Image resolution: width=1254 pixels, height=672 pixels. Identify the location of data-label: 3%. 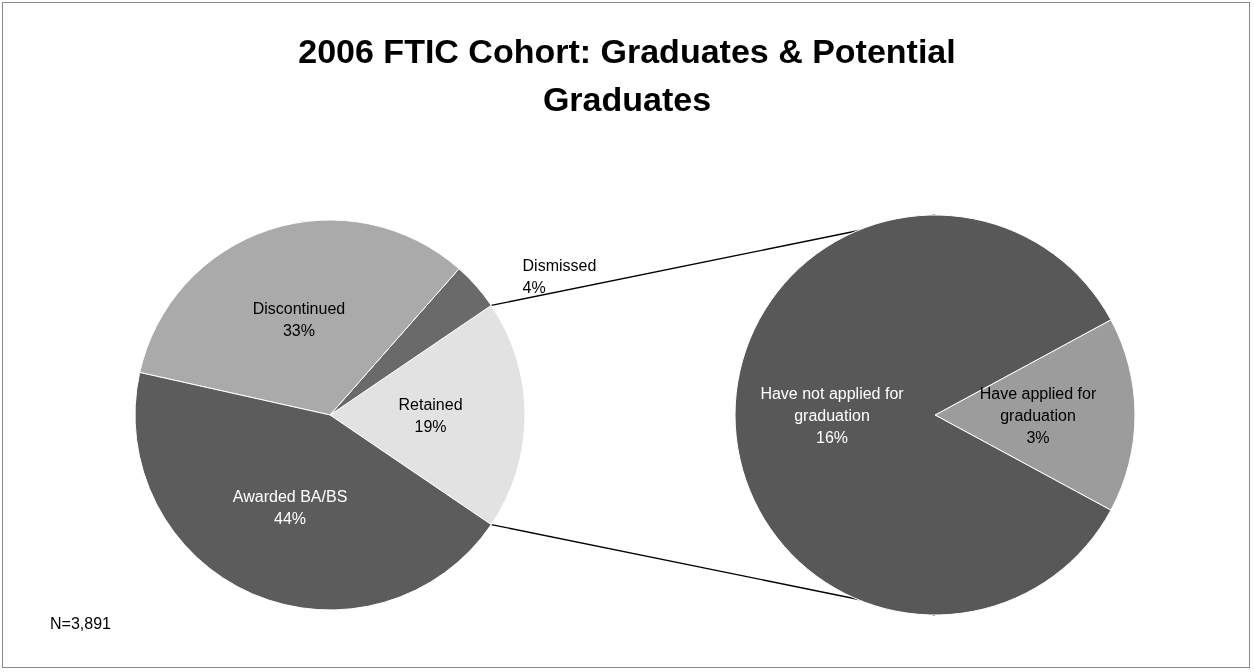
(1038, 437).